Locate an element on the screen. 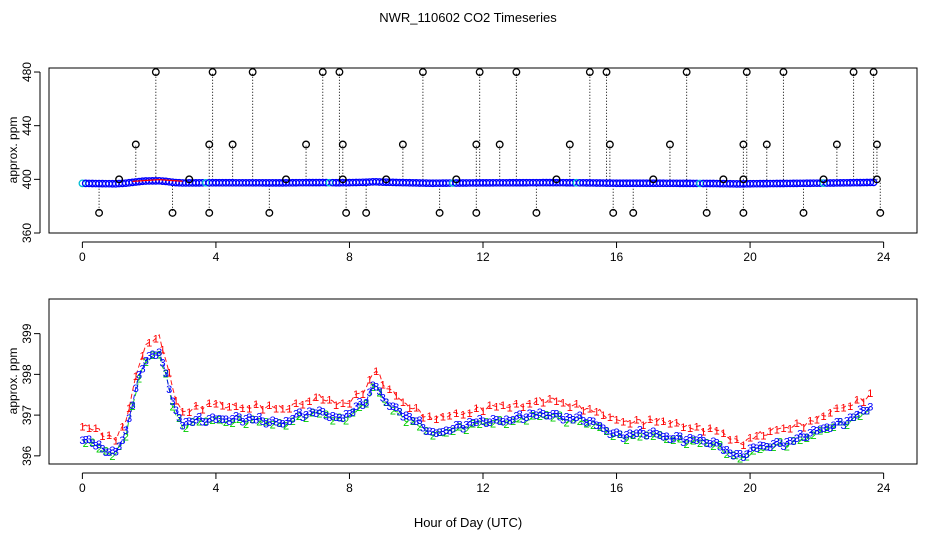 Image resolution: width=936 pixels, height=540 pixels. baseline-point is located at coordinates (870, 182).